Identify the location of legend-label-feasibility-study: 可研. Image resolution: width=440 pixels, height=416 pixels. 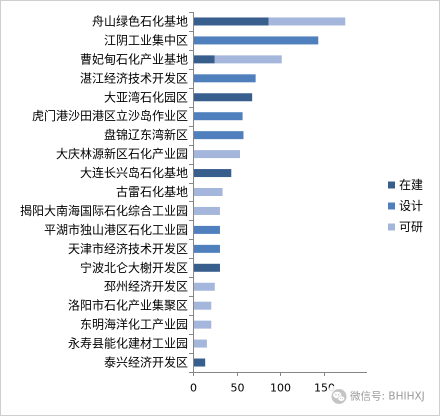
(411, 227).